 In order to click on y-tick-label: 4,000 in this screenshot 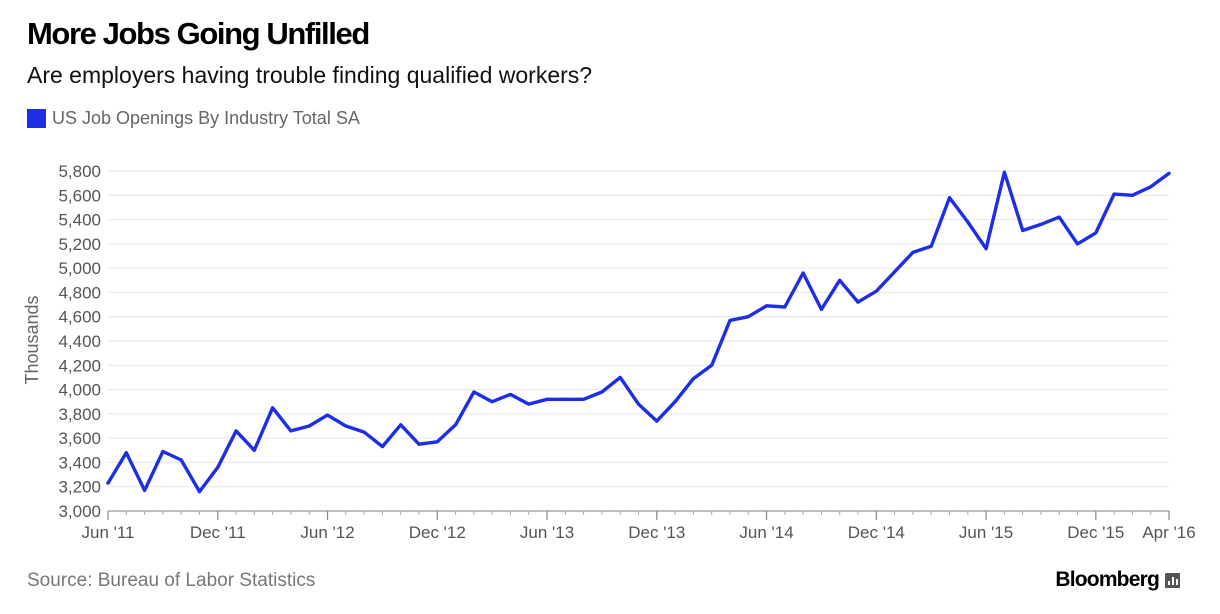, I will do `click(79, 390)`.